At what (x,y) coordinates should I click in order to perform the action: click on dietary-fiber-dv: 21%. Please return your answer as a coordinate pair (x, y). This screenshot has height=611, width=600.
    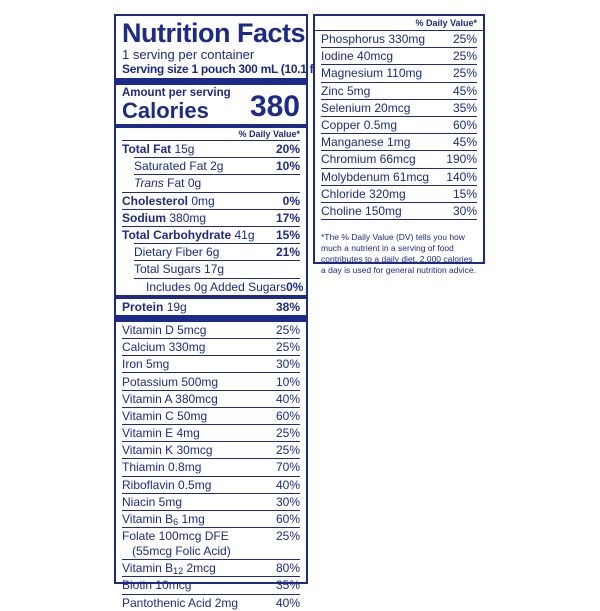
    Looking at the image, I should click on (287, 252).